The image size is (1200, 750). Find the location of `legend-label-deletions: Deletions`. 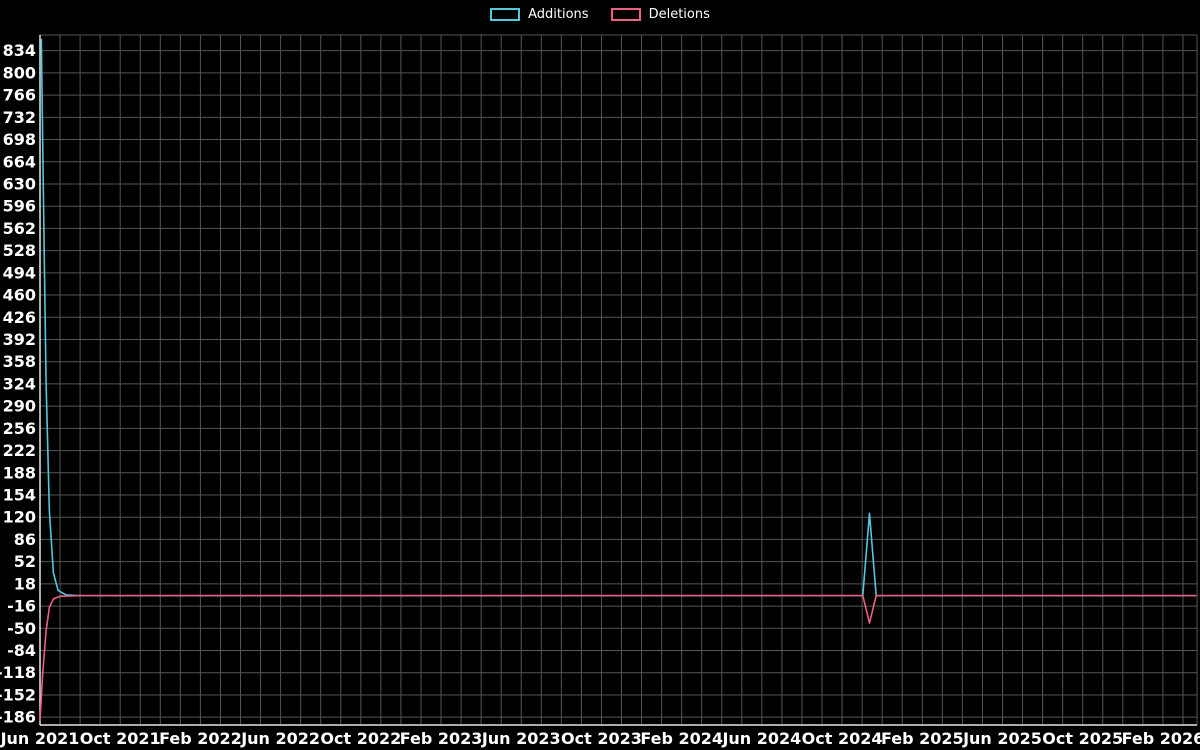

legend-label-deletions: Deletions is located at coordinates (679, 14).